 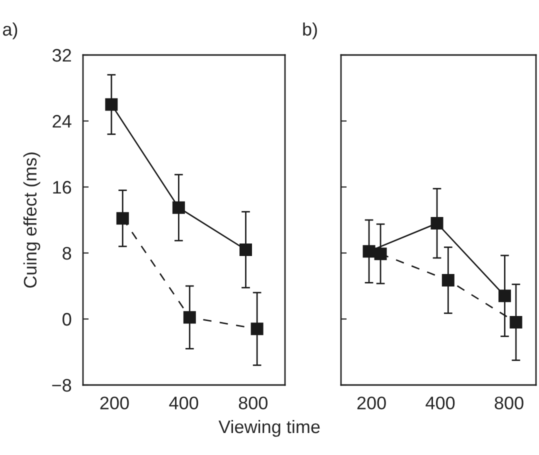 I want to click on y-tick-label: 8, so click(x=67, y=253).